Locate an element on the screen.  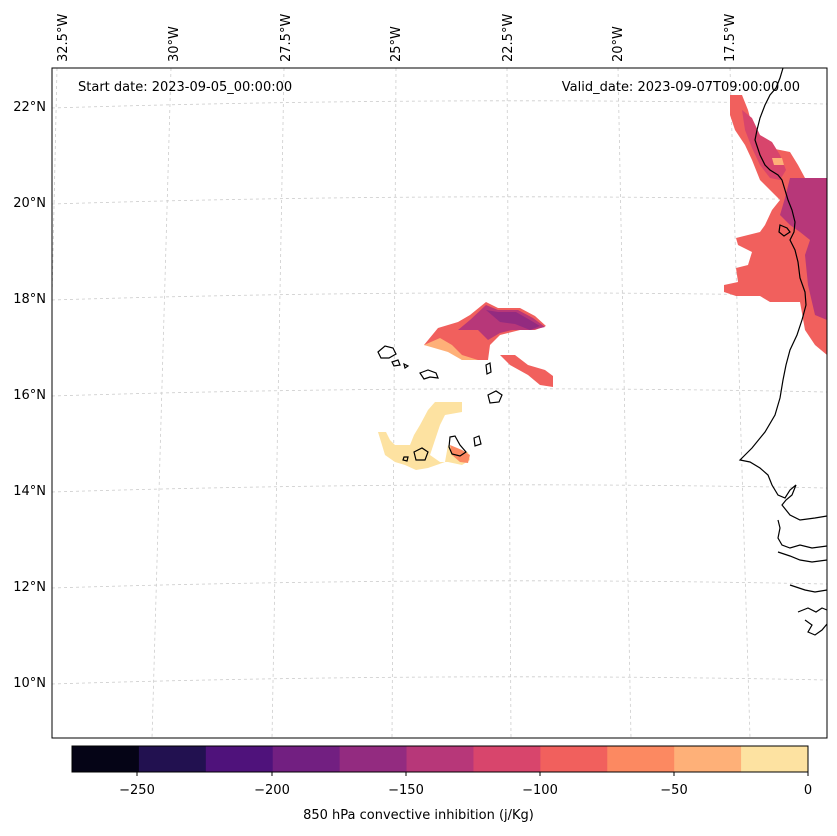
contour-region-orange is located at coordinates (775, 225).